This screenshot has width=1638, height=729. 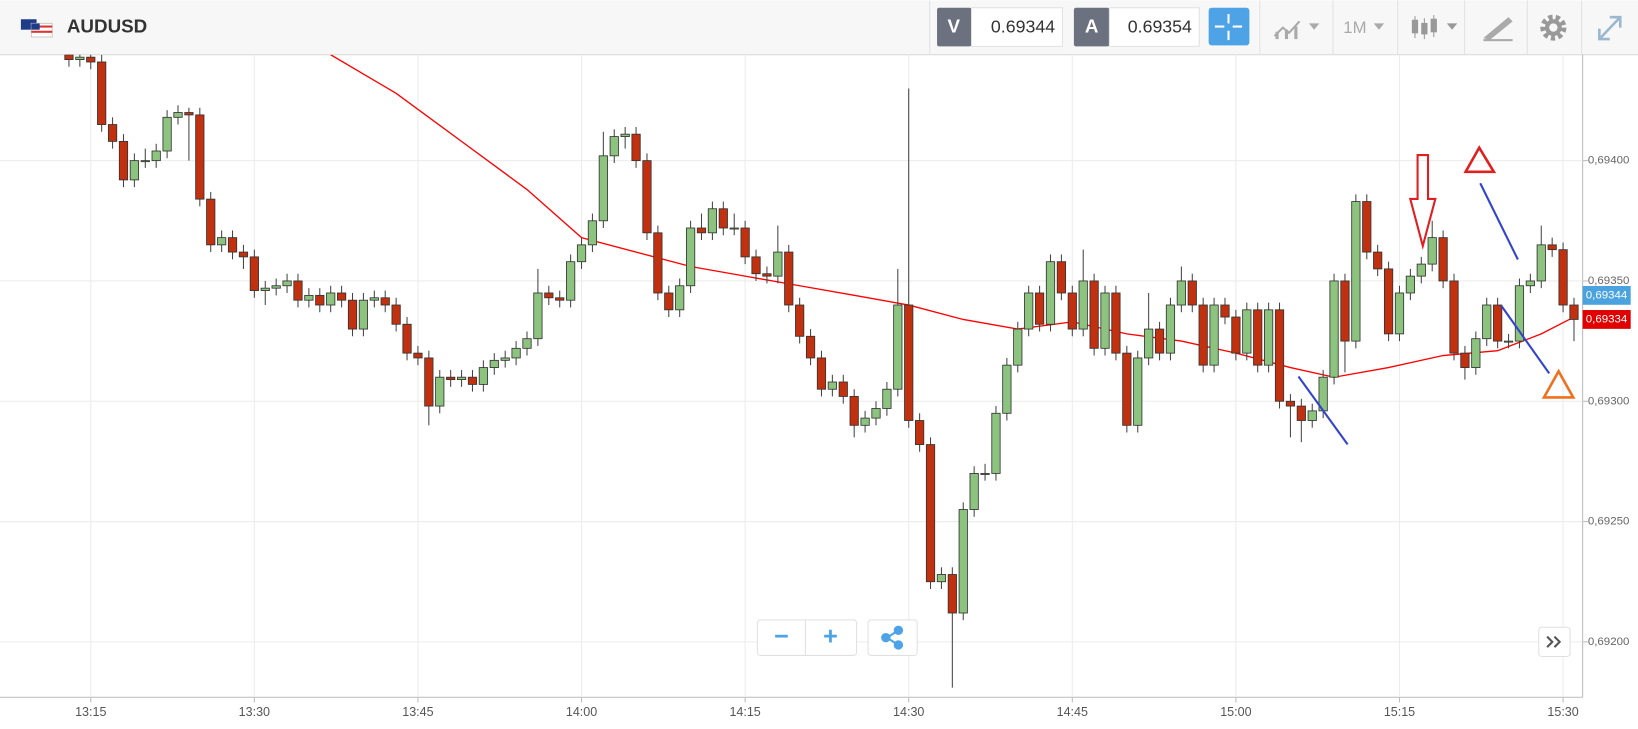 I want to click on y-tick-label: 0,69300, so click(x=1609, y=401).